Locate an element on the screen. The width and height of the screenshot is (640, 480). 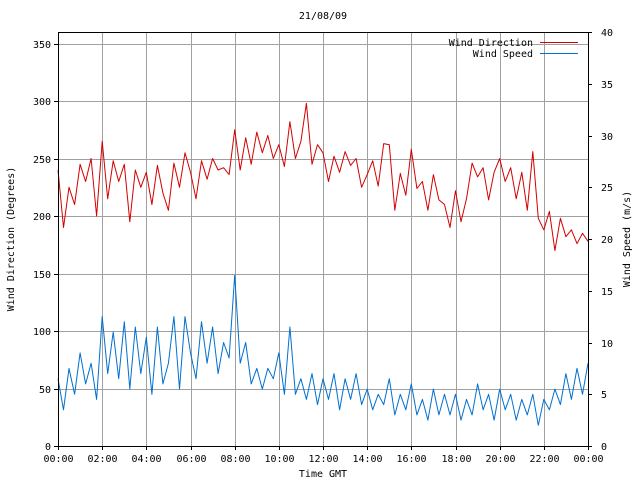
y-tick-label: 100 is located at coordinates (42, 332).